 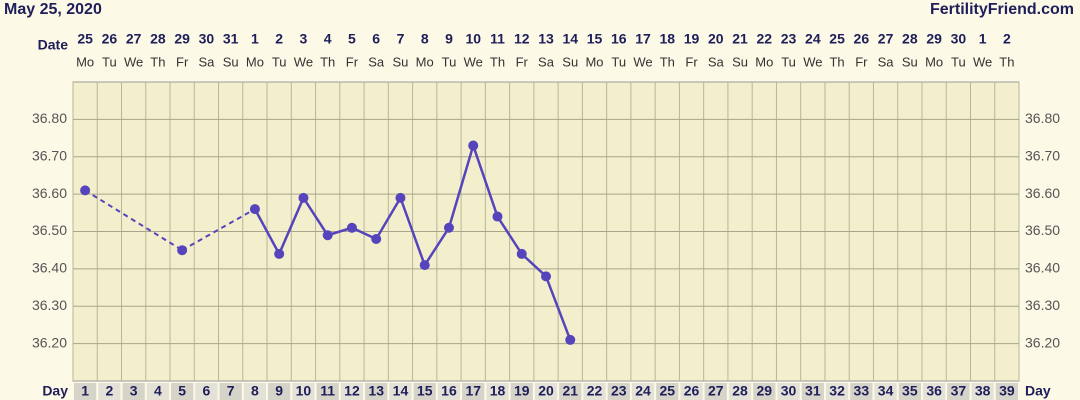 I want to click on day-number: 4, so click(x=158, y=391).